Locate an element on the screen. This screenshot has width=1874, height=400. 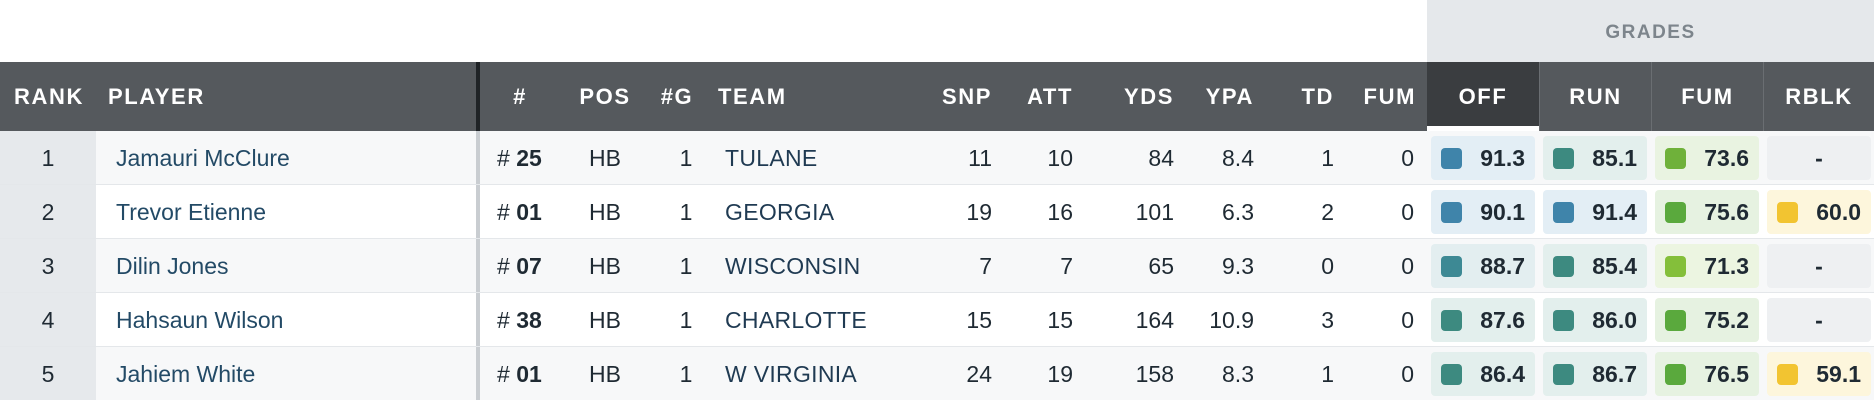
grade-fum-cell: 75.2 is located at coordinates (1707, 320).